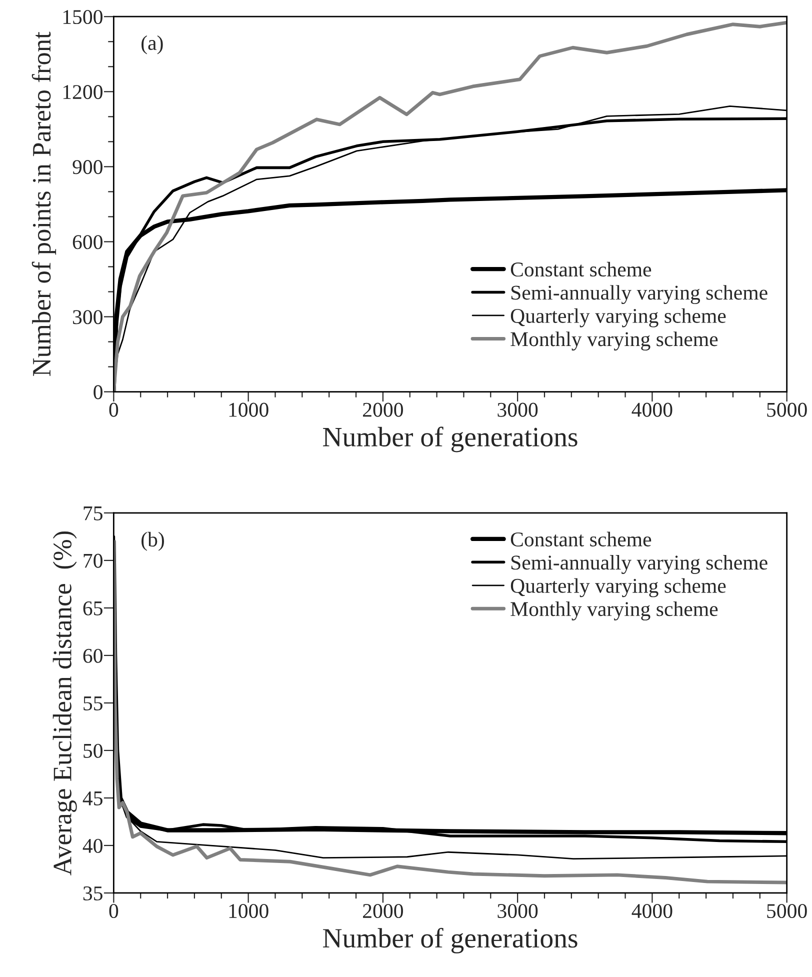 Image resolution: width=812 pixels, height=977 pixels. I want to click on y-tick-label: 900, so click(87, 167).